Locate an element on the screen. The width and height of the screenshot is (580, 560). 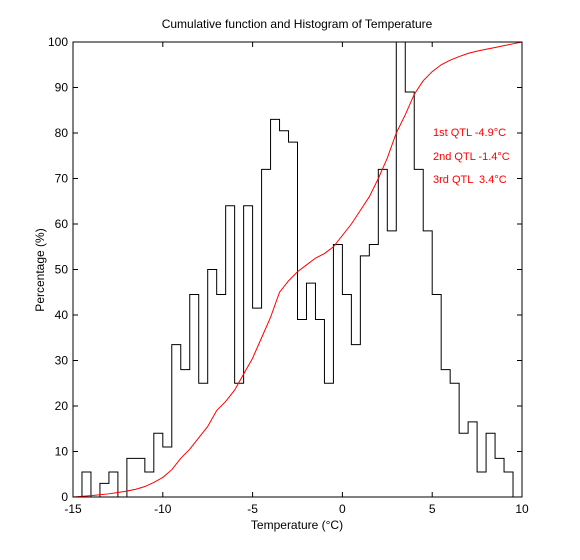
y-tick-label: 20 is located at coordinates (62, 406).